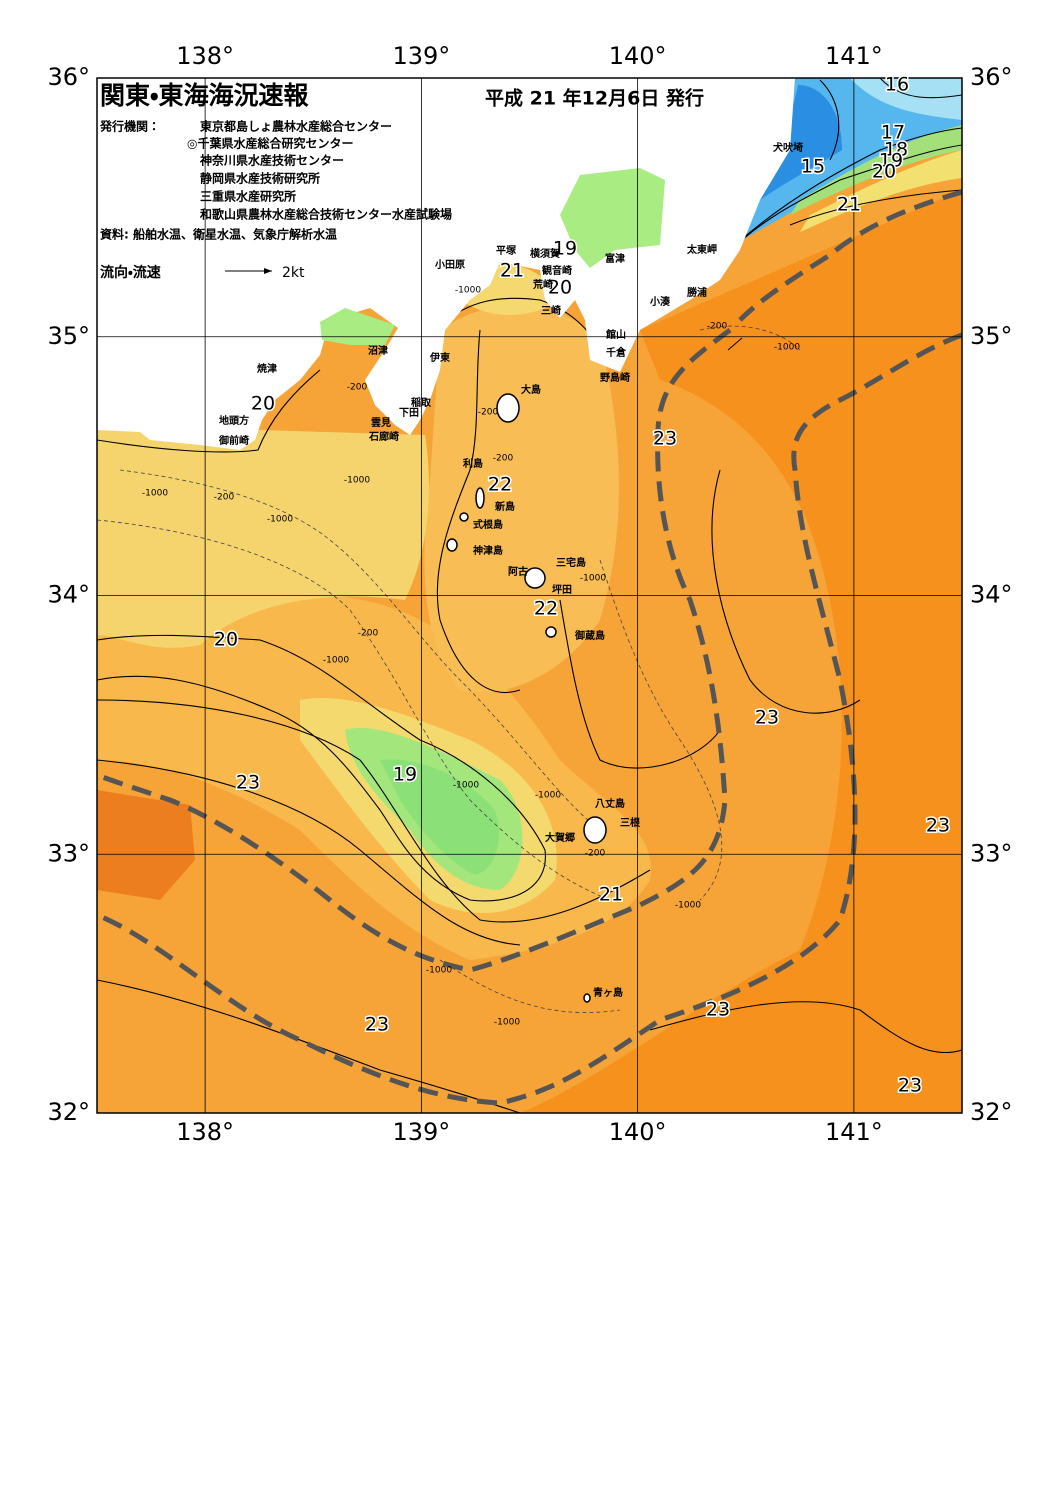  What do you see at coordinates (293, 273) in the screenshot?
I see `legend-scale: 2kt` at bounding box center [293, 273].